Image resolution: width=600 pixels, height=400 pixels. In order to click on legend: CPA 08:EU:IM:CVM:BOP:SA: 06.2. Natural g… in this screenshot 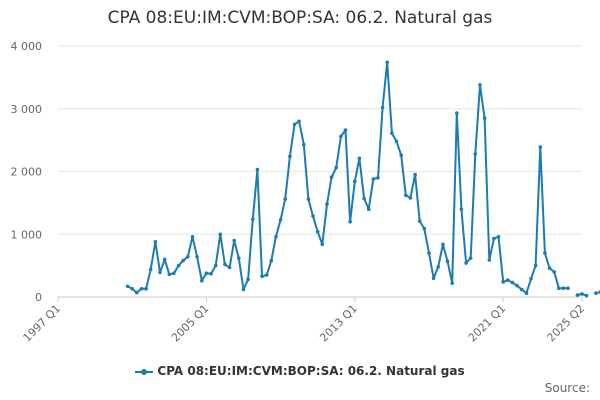, I will do `click(300, 371)`.